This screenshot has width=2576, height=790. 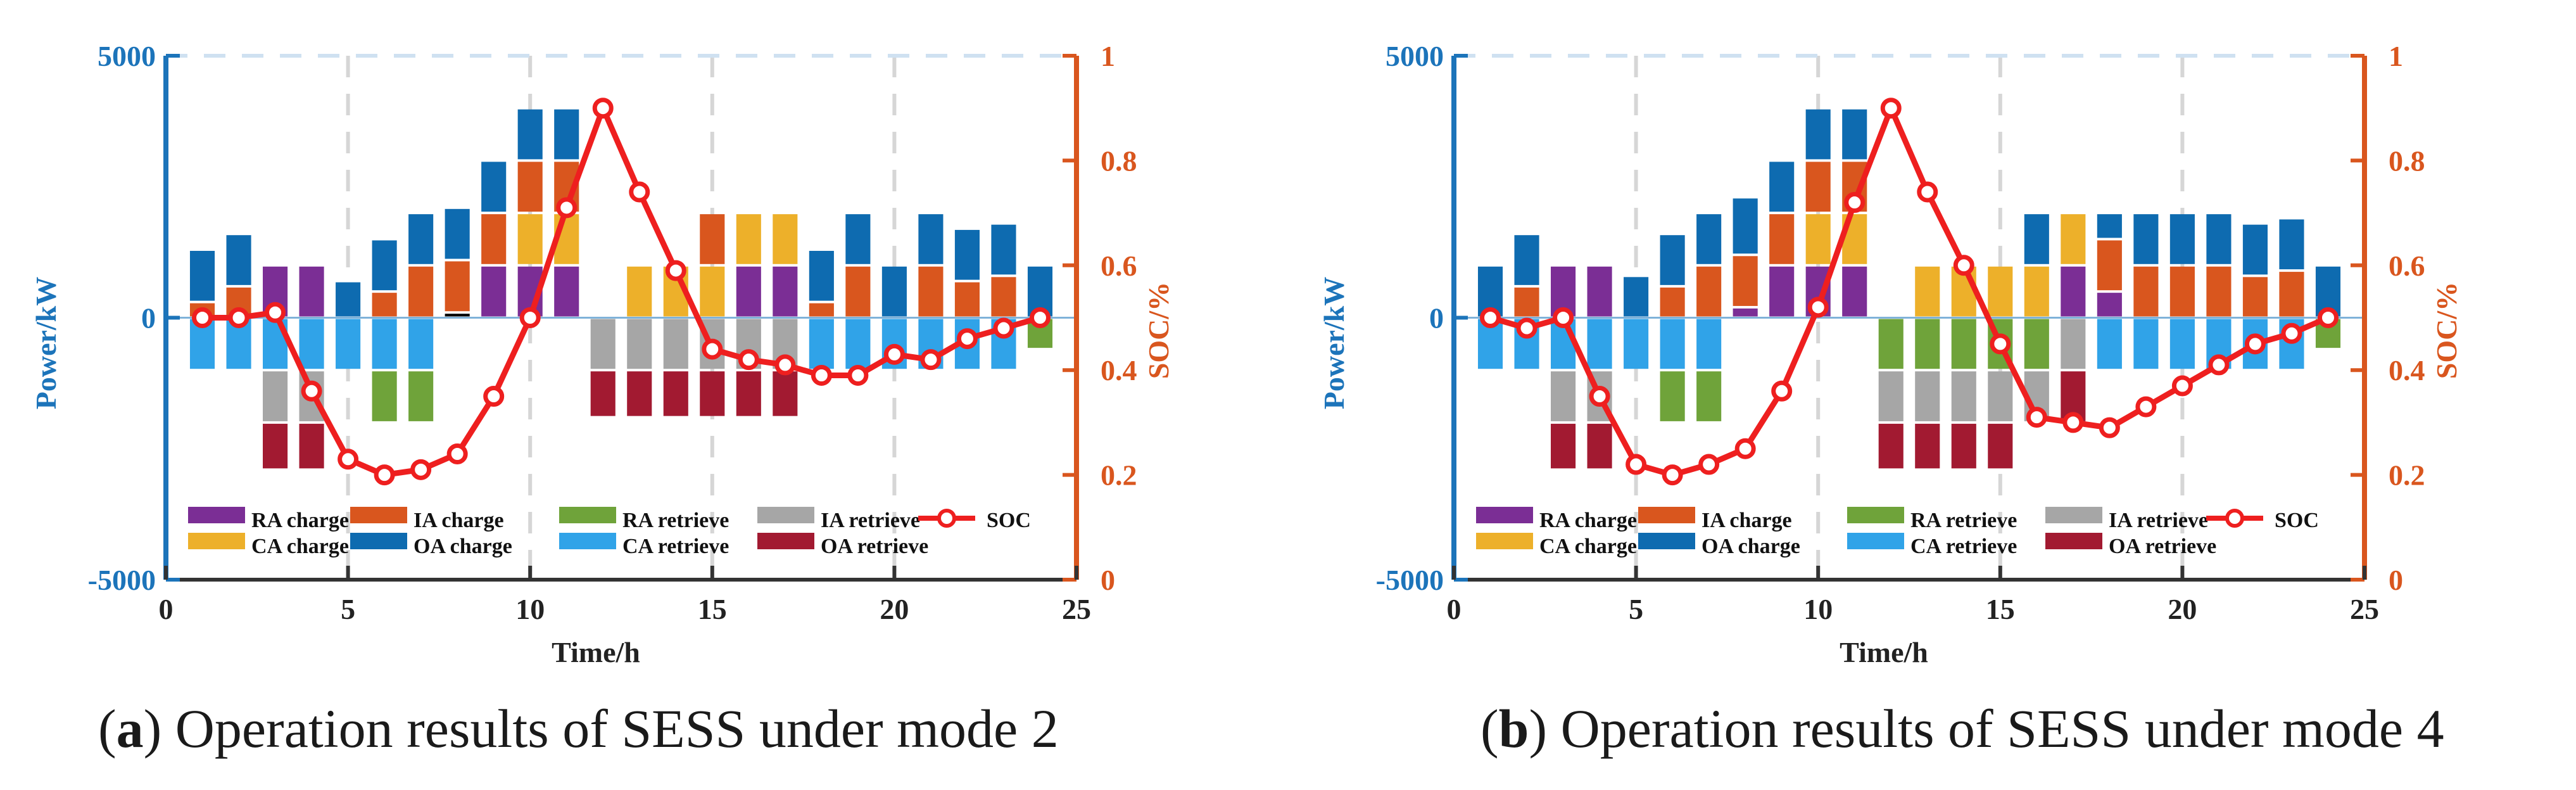 What do you see at coordinates (127, 56) in the screenshot?
I see `y-tick-label: 5000` at bounding box center [127, 56].